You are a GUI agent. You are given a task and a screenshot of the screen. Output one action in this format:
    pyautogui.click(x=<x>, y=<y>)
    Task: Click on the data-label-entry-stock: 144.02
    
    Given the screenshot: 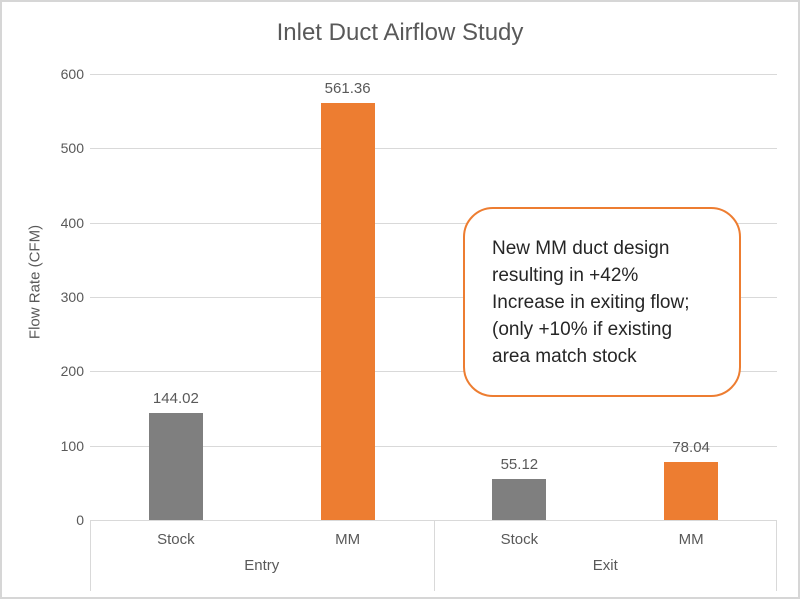 What is the action you would take?
    pyautogui.click(x=175, y=398)
    